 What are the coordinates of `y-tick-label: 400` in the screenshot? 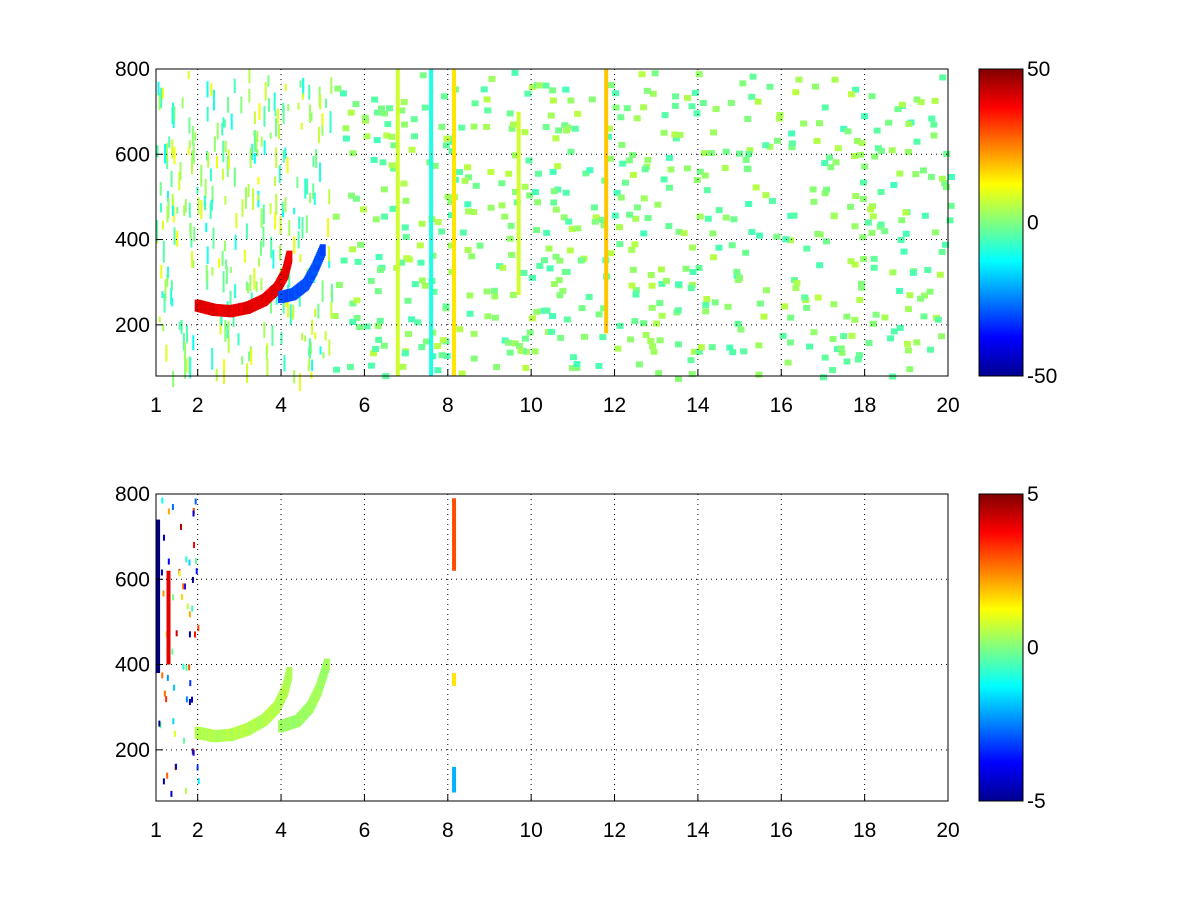 It's located at (132, 665).